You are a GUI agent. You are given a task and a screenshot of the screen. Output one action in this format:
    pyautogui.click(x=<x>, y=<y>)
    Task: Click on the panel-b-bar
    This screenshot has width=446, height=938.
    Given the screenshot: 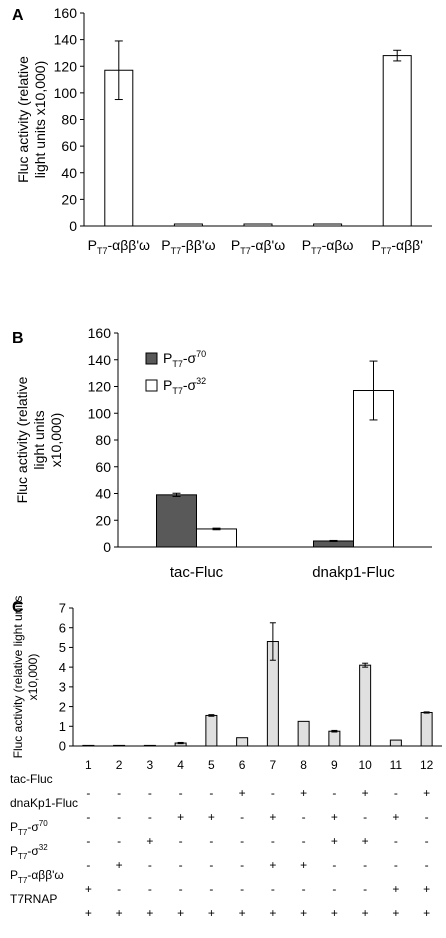 What is the action you would take?
    pyautogui.click(x=176, y=521)
    